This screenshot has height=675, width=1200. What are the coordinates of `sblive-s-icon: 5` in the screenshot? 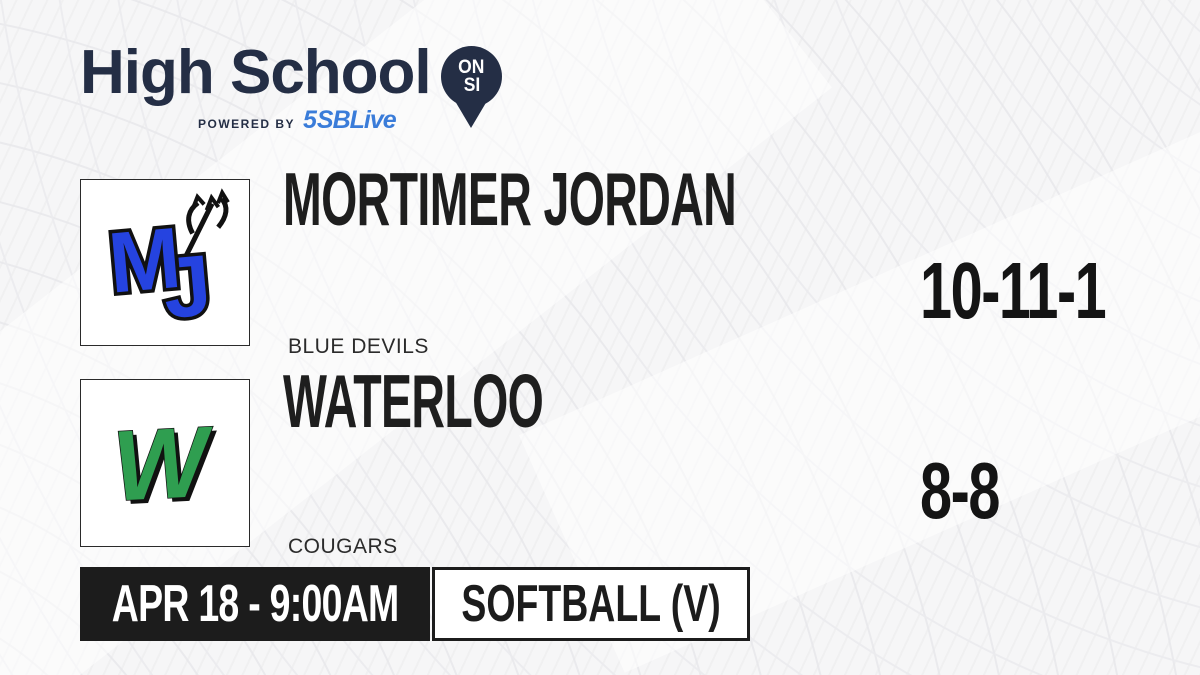 It's located at (310, 120).